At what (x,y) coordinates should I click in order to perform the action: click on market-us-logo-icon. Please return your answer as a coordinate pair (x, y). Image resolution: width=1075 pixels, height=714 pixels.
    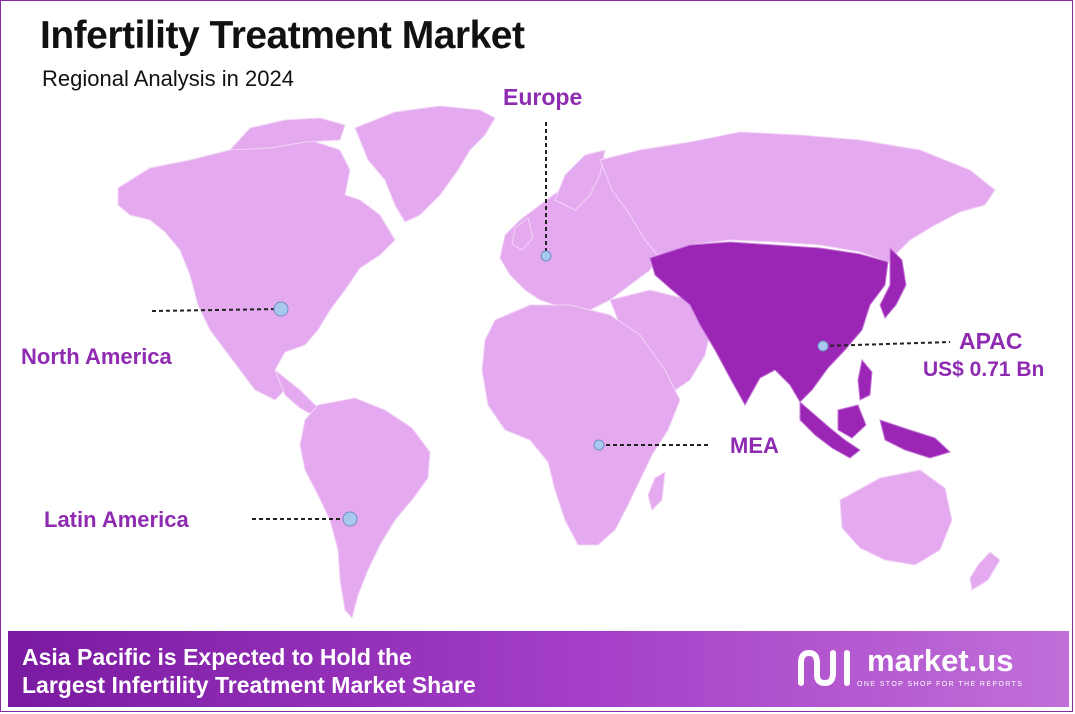
    Looking at the image, I should click on (824, 668).